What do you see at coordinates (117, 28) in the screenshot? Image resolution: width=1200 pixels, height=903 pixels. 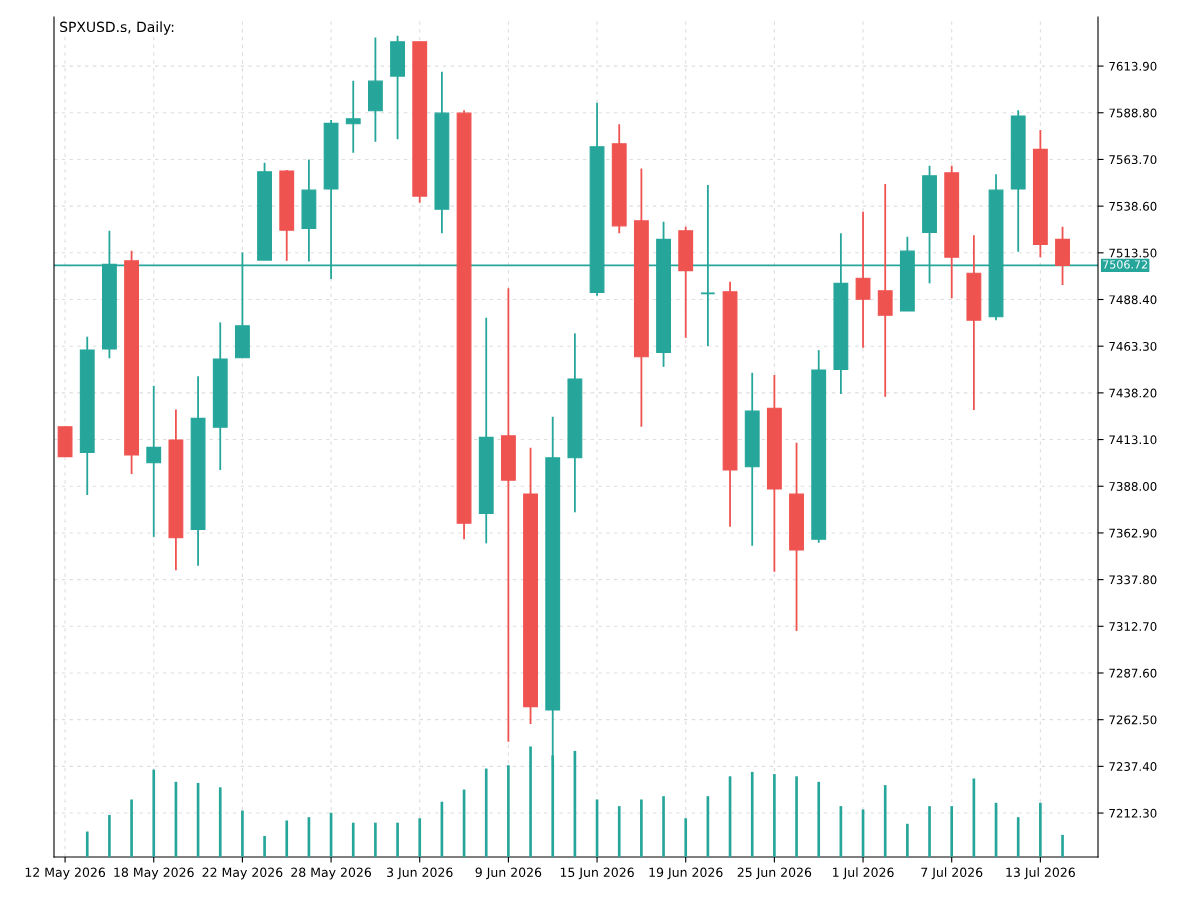 I see `chart-title: SPXUSD.s, Daily:` at bounding box center [117, 28].